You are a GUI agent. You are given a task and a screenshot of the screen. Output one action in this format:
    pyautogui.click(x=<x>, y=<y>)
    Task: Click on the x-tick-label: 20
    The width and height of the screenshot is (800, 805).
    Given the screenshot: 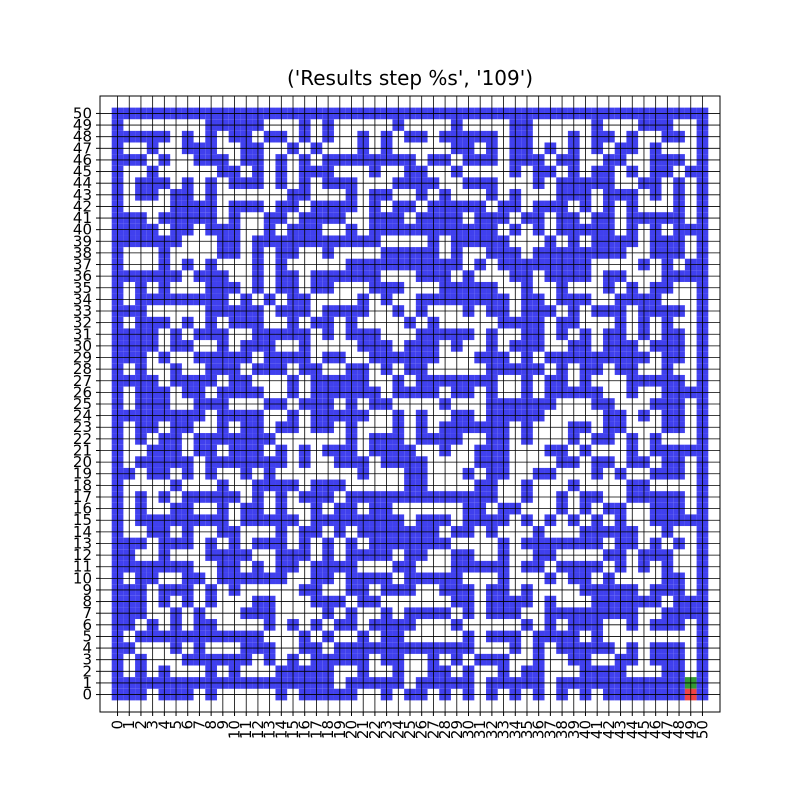 What is the action you would take?
    pyautogui.click(x=352, y=729)
    